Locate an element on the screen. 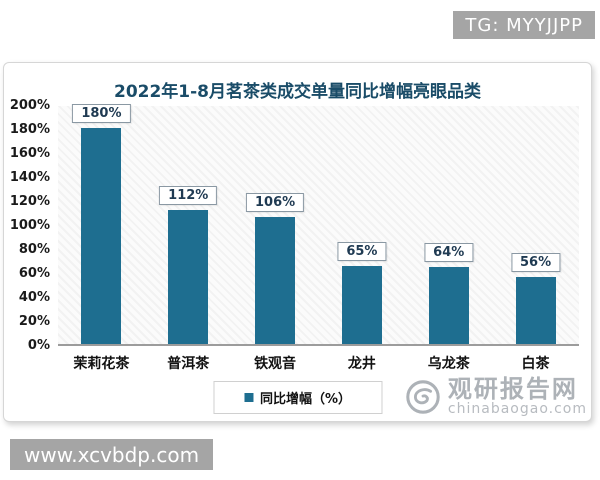 The width and height of the screenshot is (600, 480). watermark-eye-logo-icon is located at coordinates (423, 397).